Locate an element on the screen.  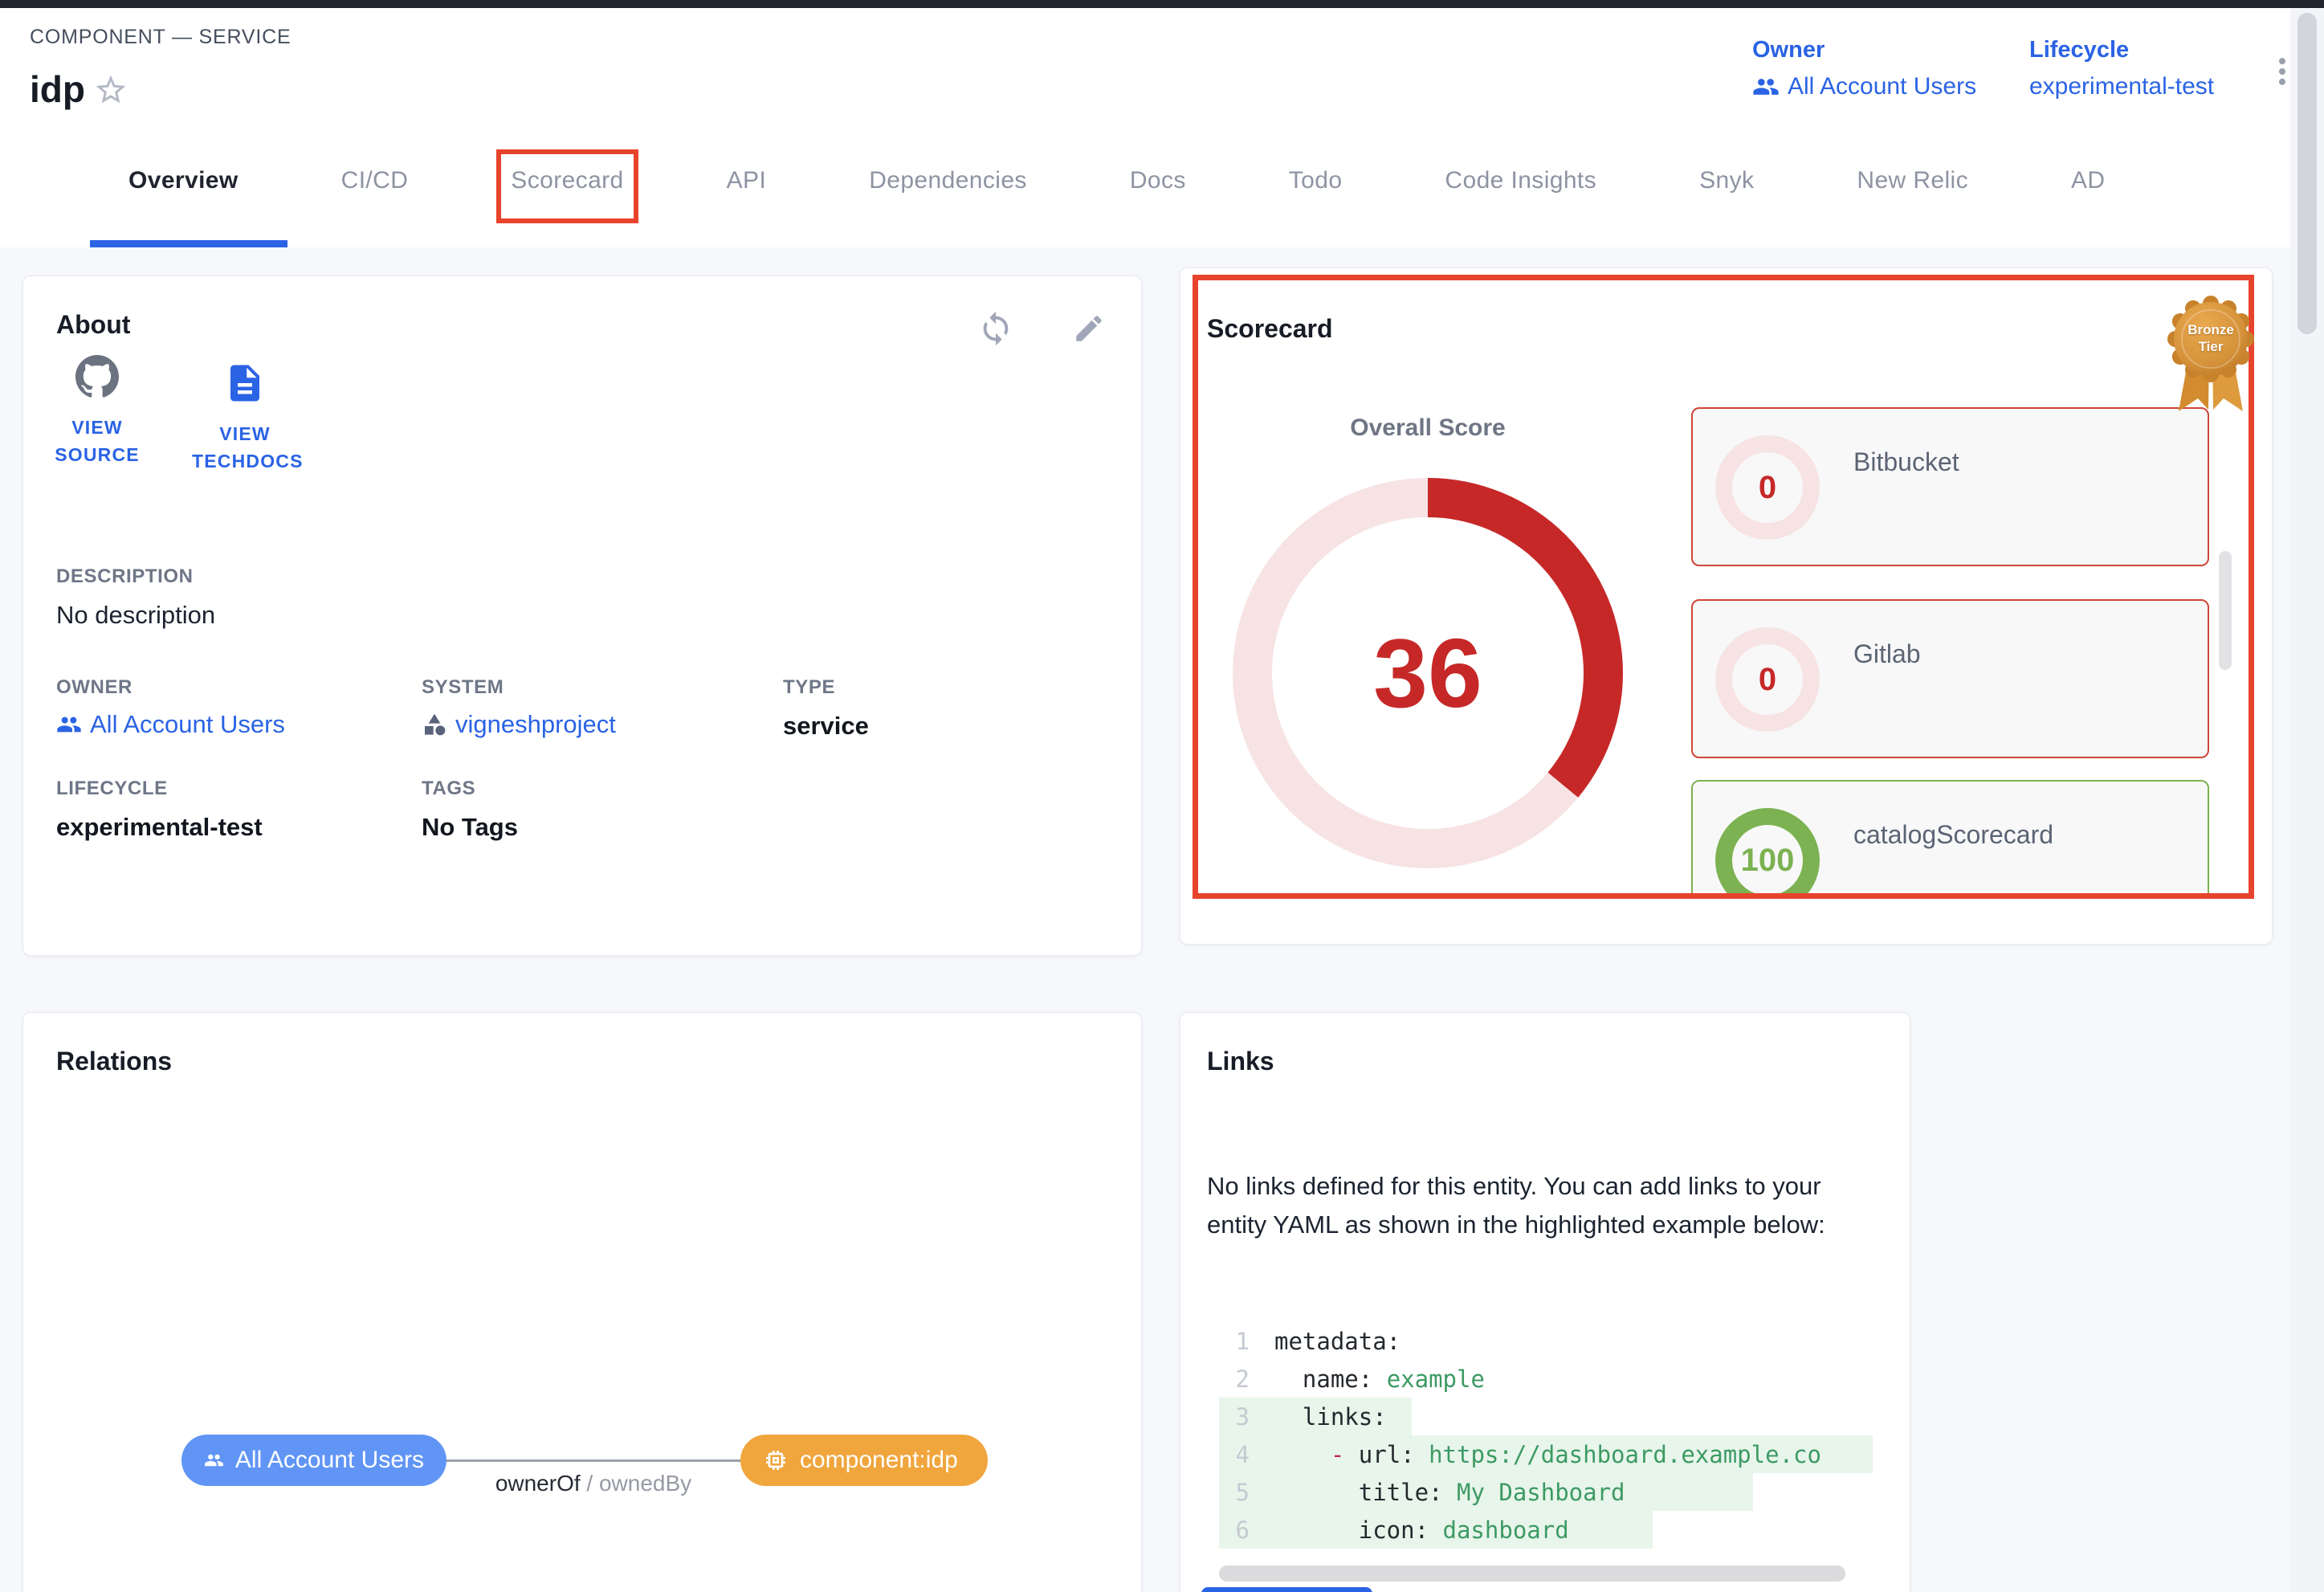
top-dark-bar is located at coordinates (1162, 4).